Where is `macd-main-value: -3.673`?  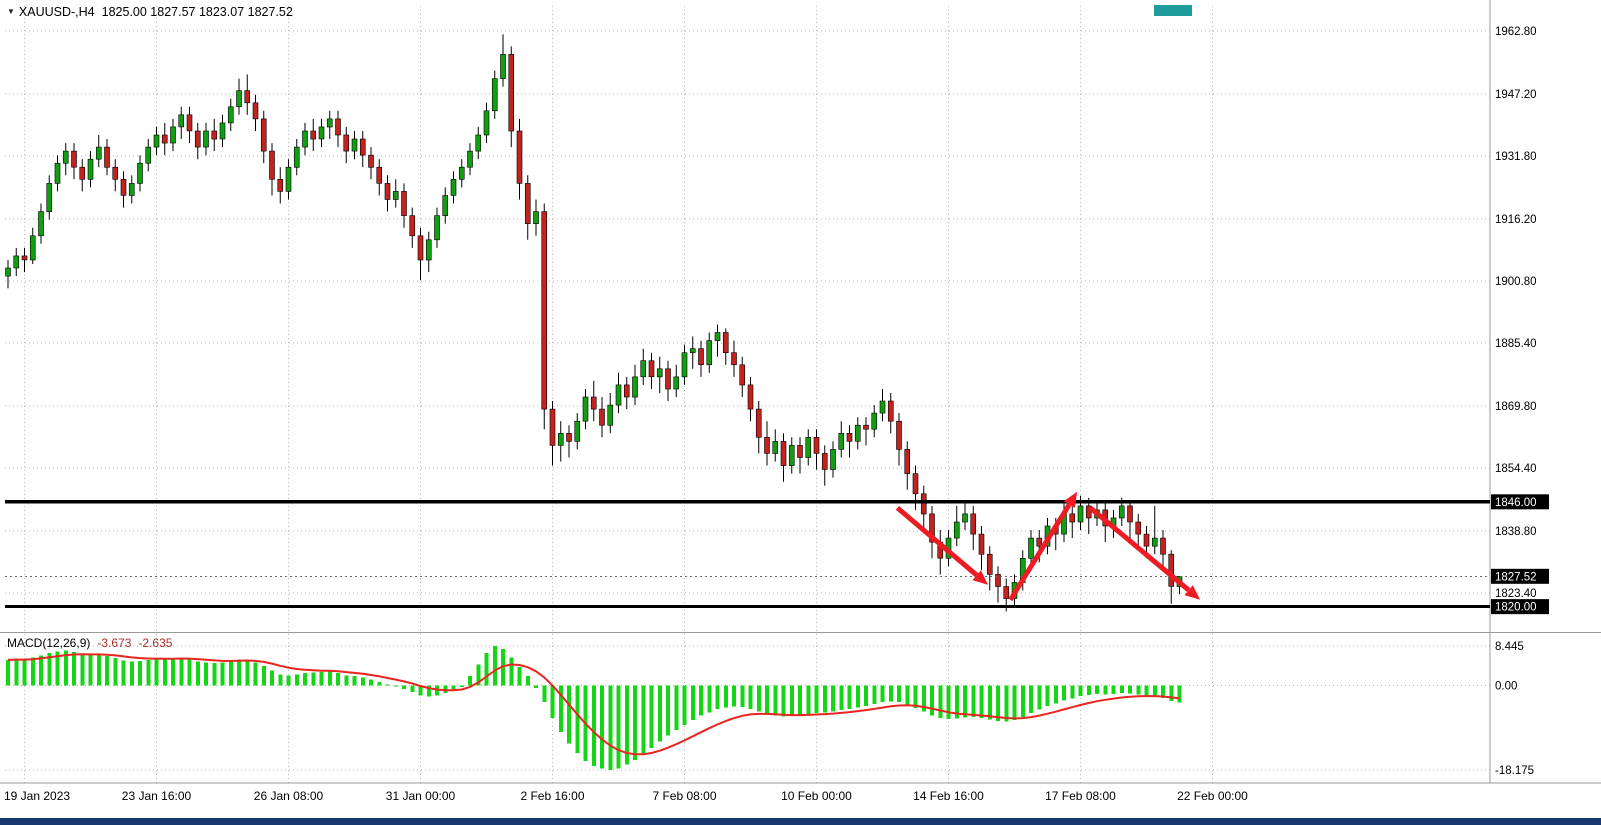 macd-main-value: -3.673 is located at coordinates (114, 643).